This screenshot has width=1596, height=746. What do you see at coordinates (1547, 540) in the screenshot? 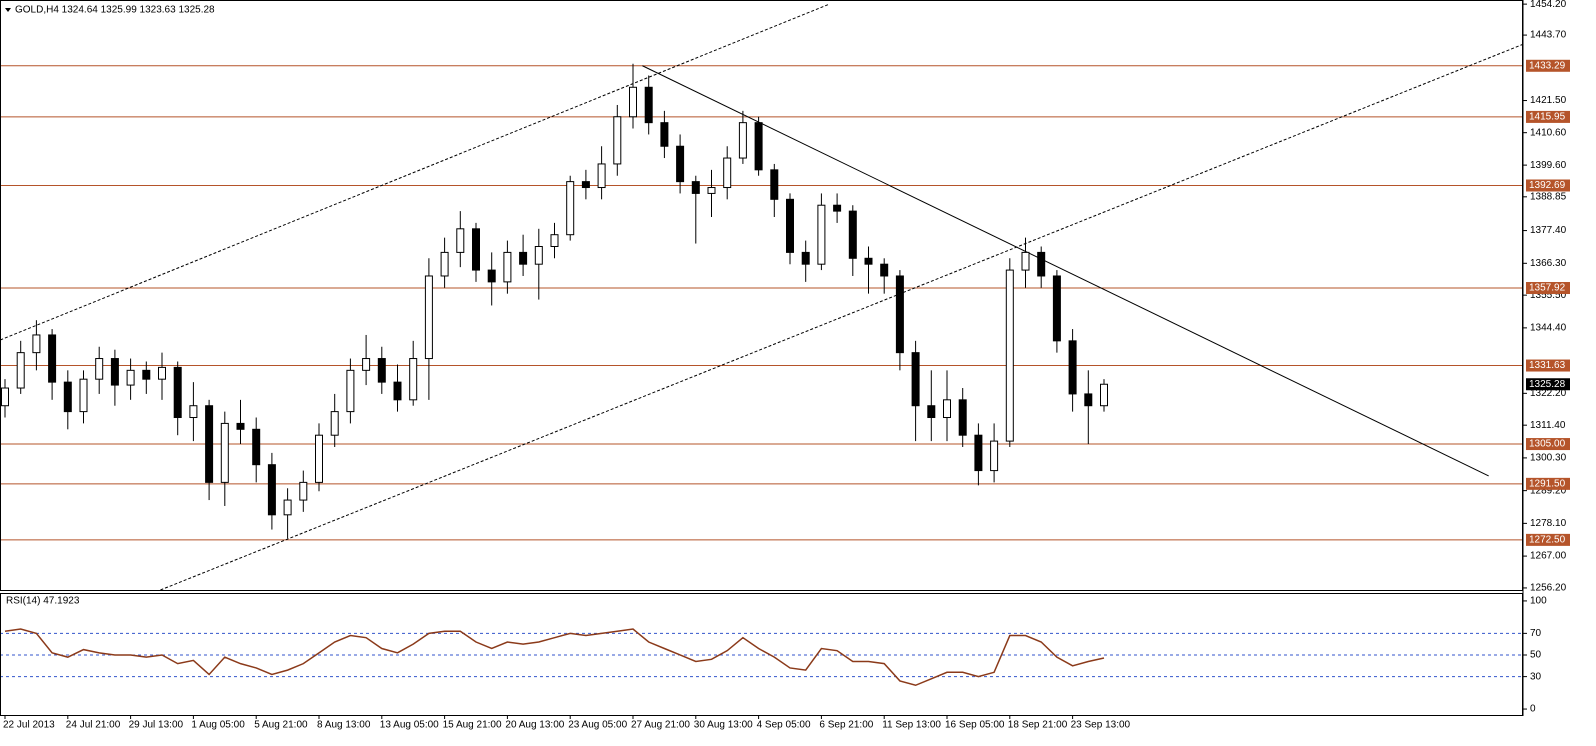
I see `level-label: 1272.50` at bounding box center [1547, 540].